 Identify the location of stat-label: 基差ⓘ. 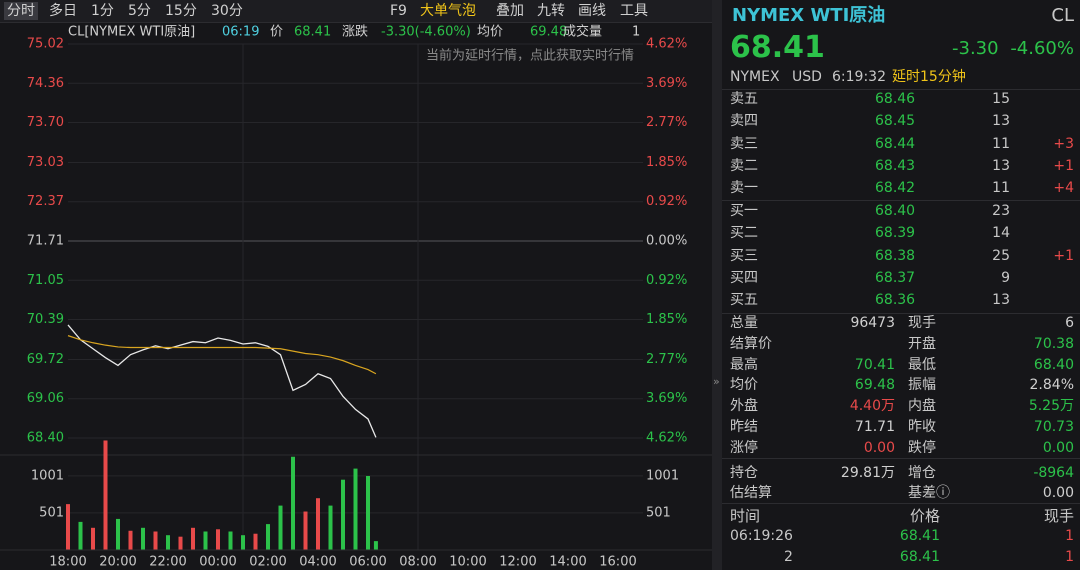
(929, 493).